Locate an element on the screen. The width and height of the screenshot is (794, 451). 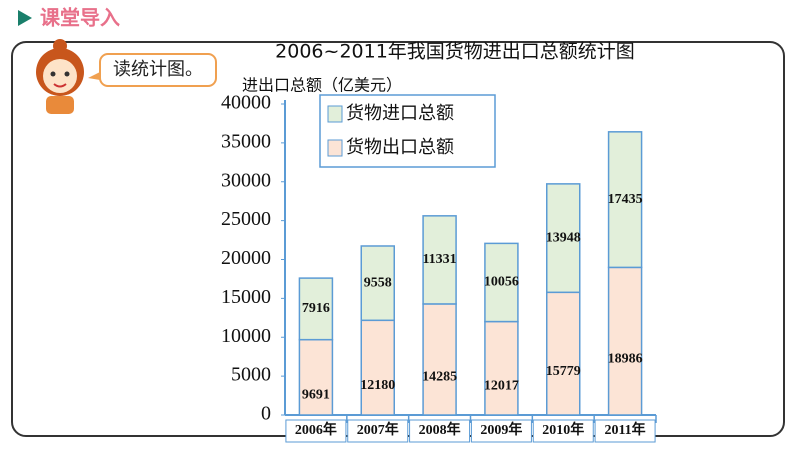
data-label: 15779 is located at coordinates (563, 371).